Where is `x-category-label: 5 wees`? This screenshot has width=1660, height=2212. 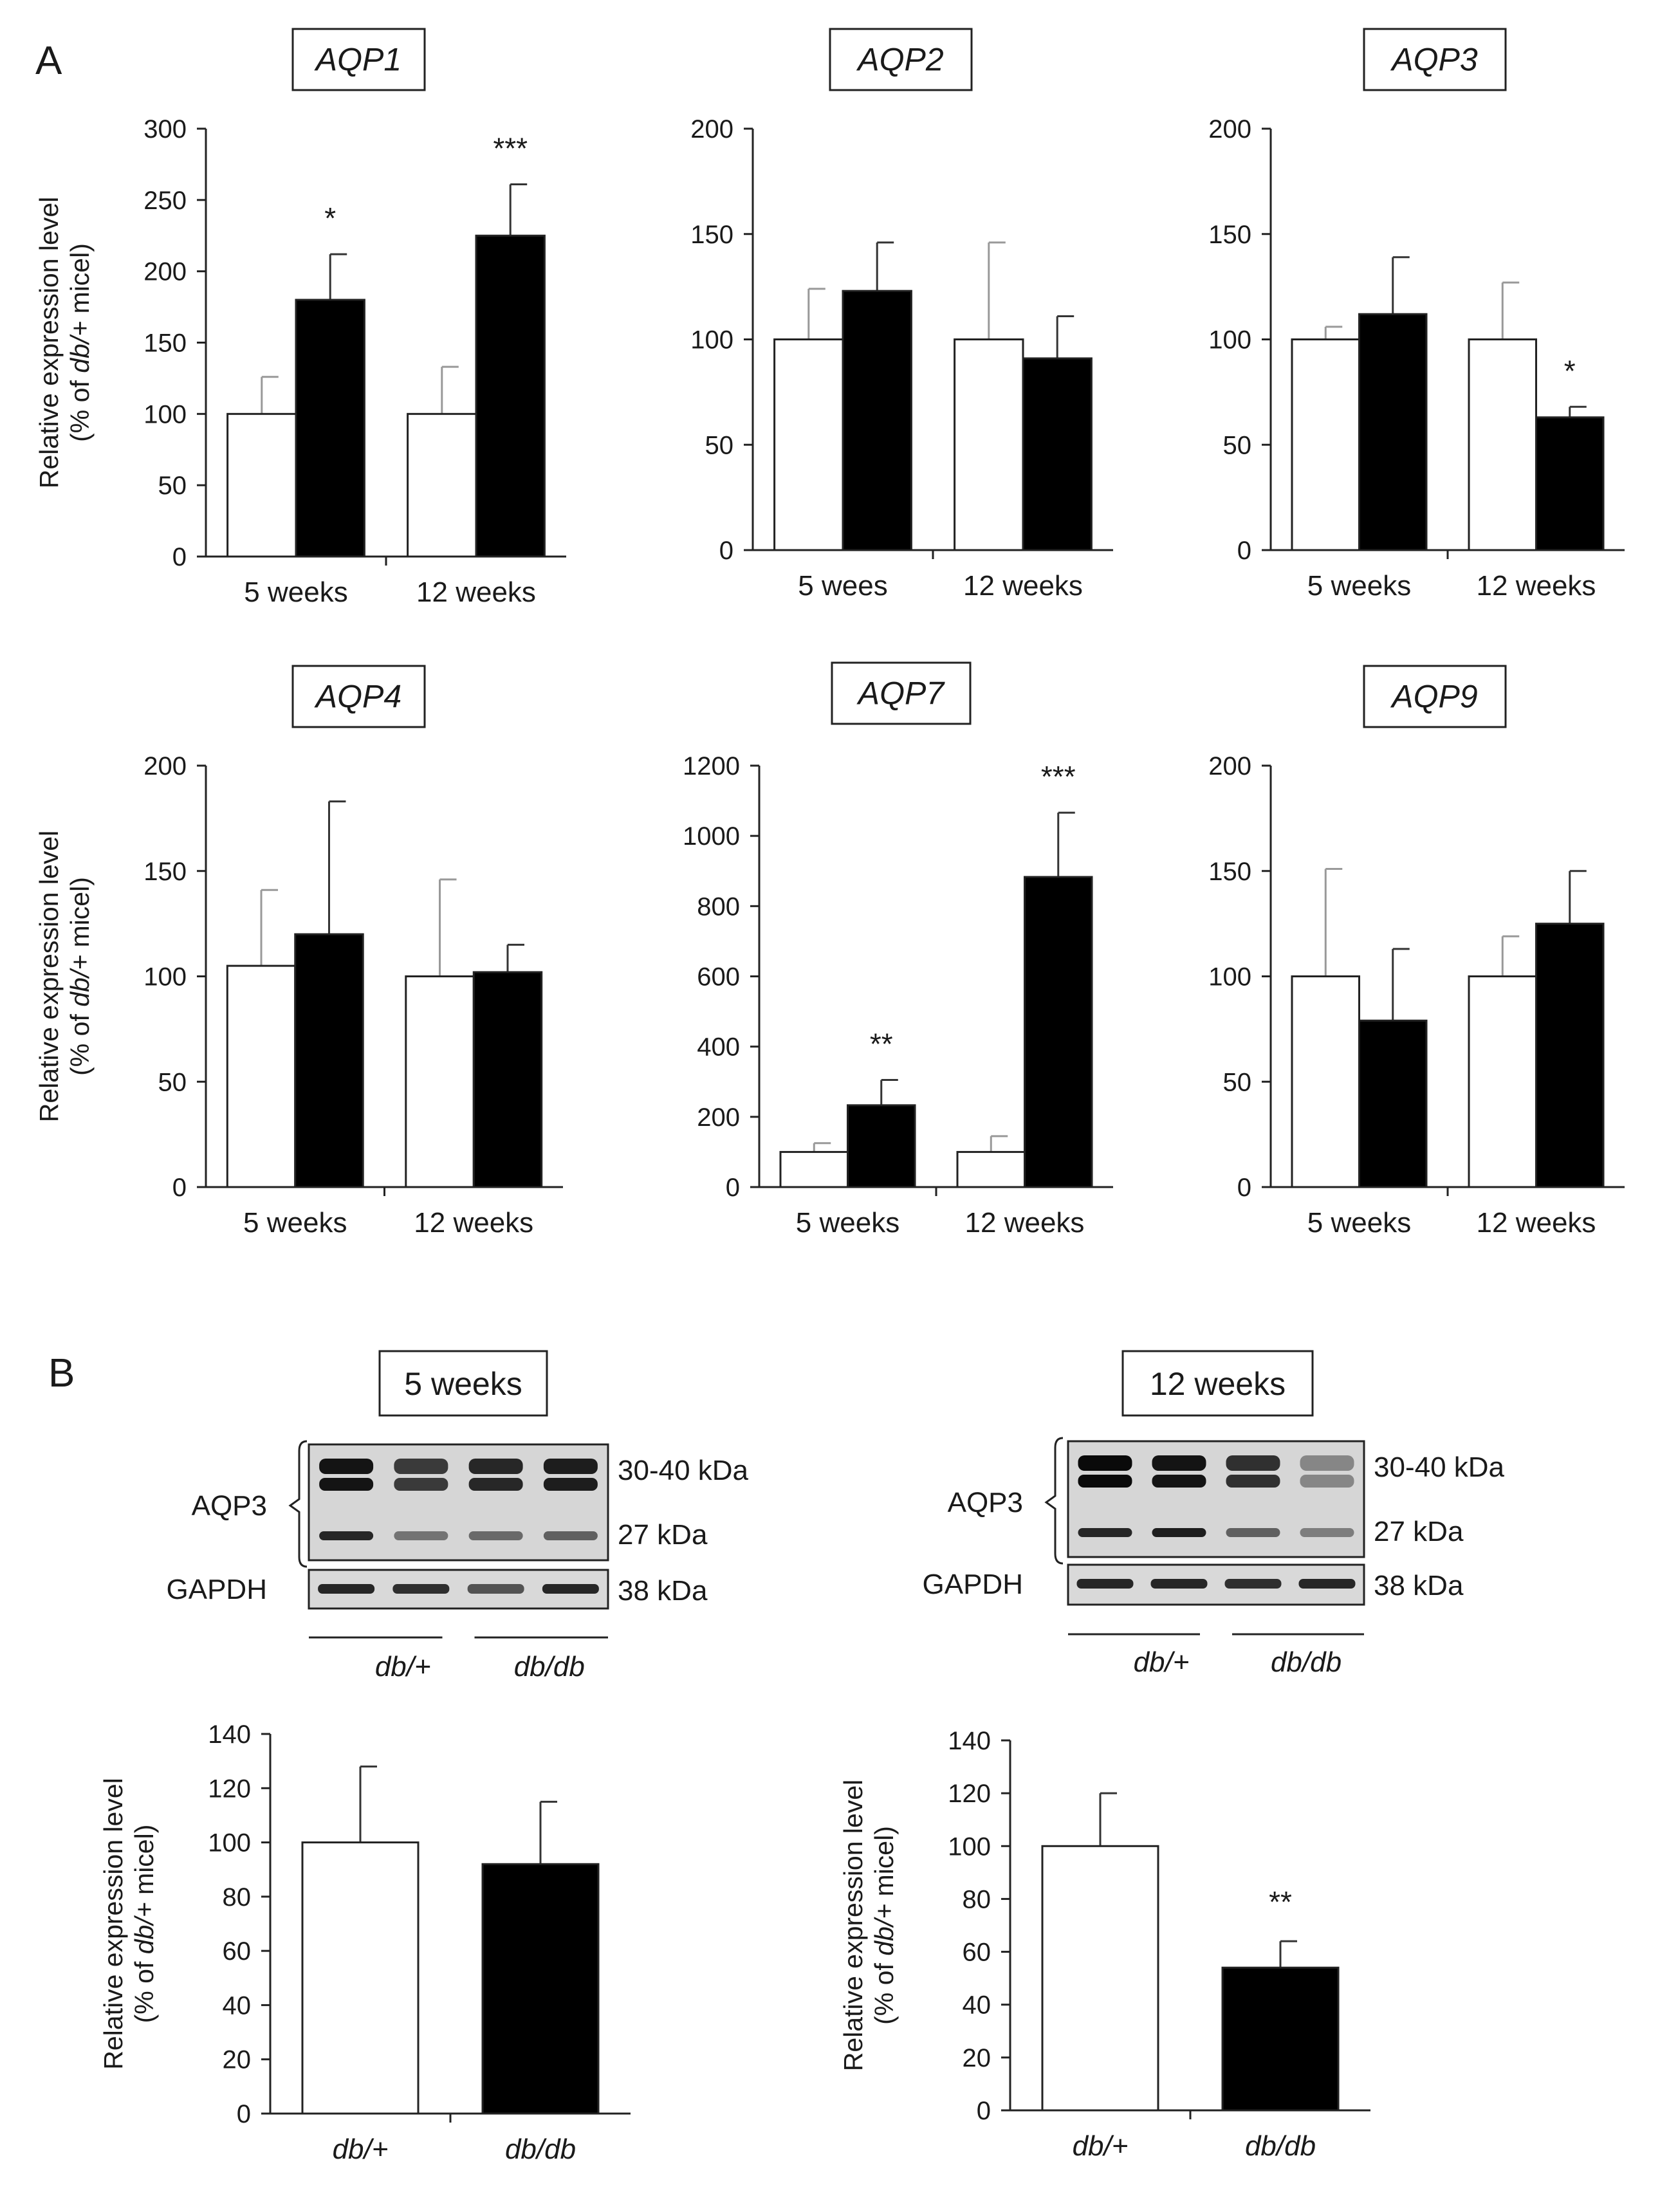 x-category-label: 5 wees is located at coordinates (842, 586).